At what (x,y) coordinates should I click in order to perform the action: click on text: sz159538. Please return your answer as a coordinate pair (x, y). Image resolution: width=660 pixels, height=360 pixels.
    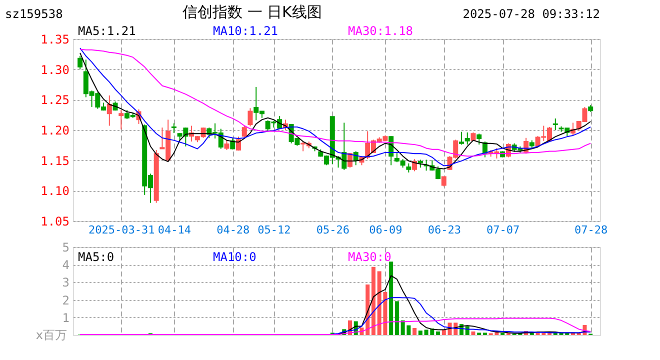
    Looking at the image, I should click on (34, 14).